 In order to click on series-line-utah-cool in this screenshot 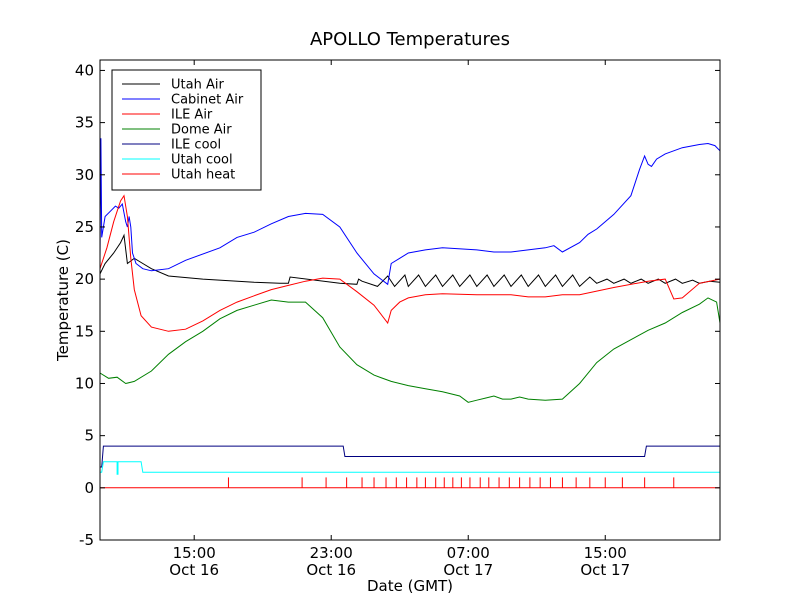, I will do `click(410, 468)`.